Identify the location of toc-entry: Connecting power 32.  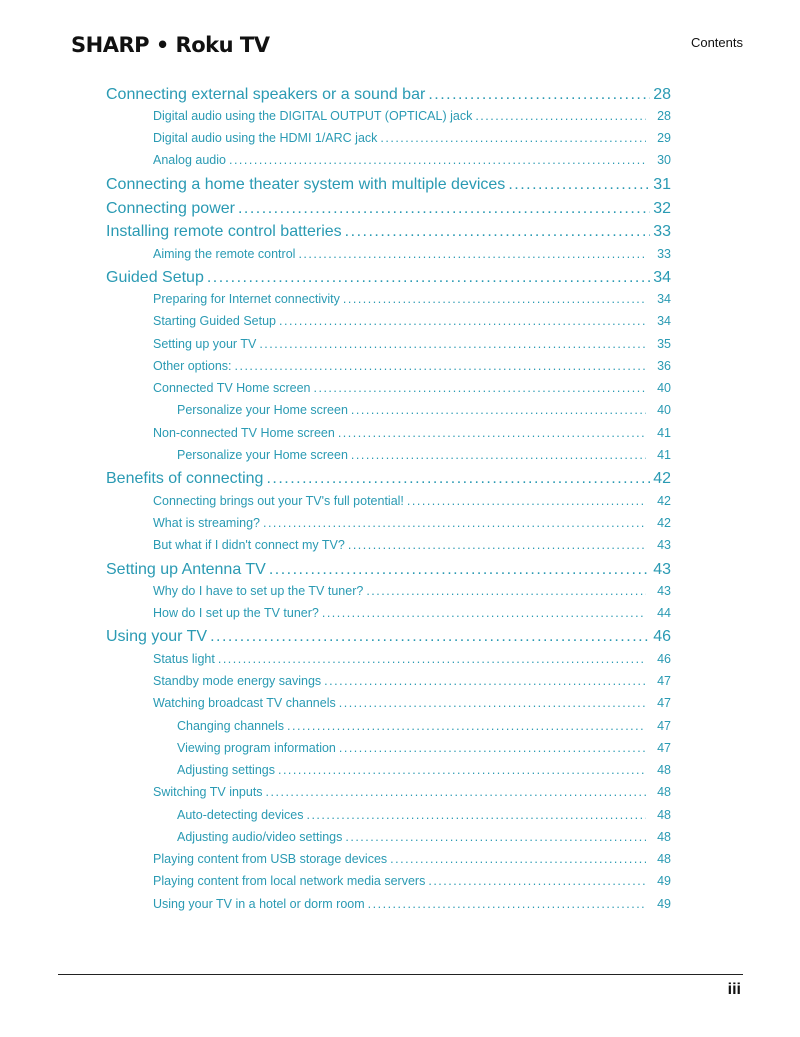
(388, 209).